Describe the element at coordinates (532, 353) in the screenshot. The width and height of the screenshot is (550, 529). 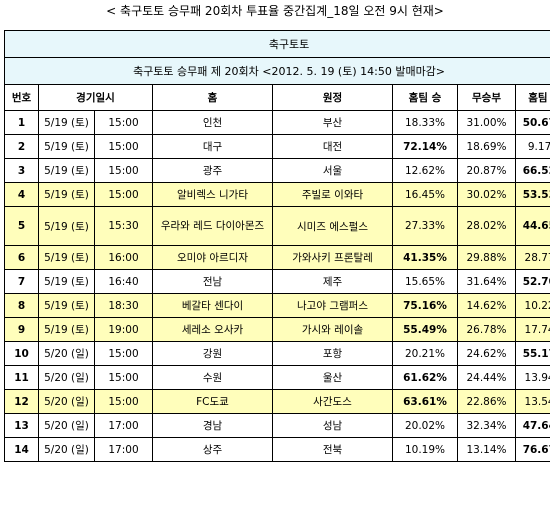
I see `cell-home-lose: 55.17%` at that location.